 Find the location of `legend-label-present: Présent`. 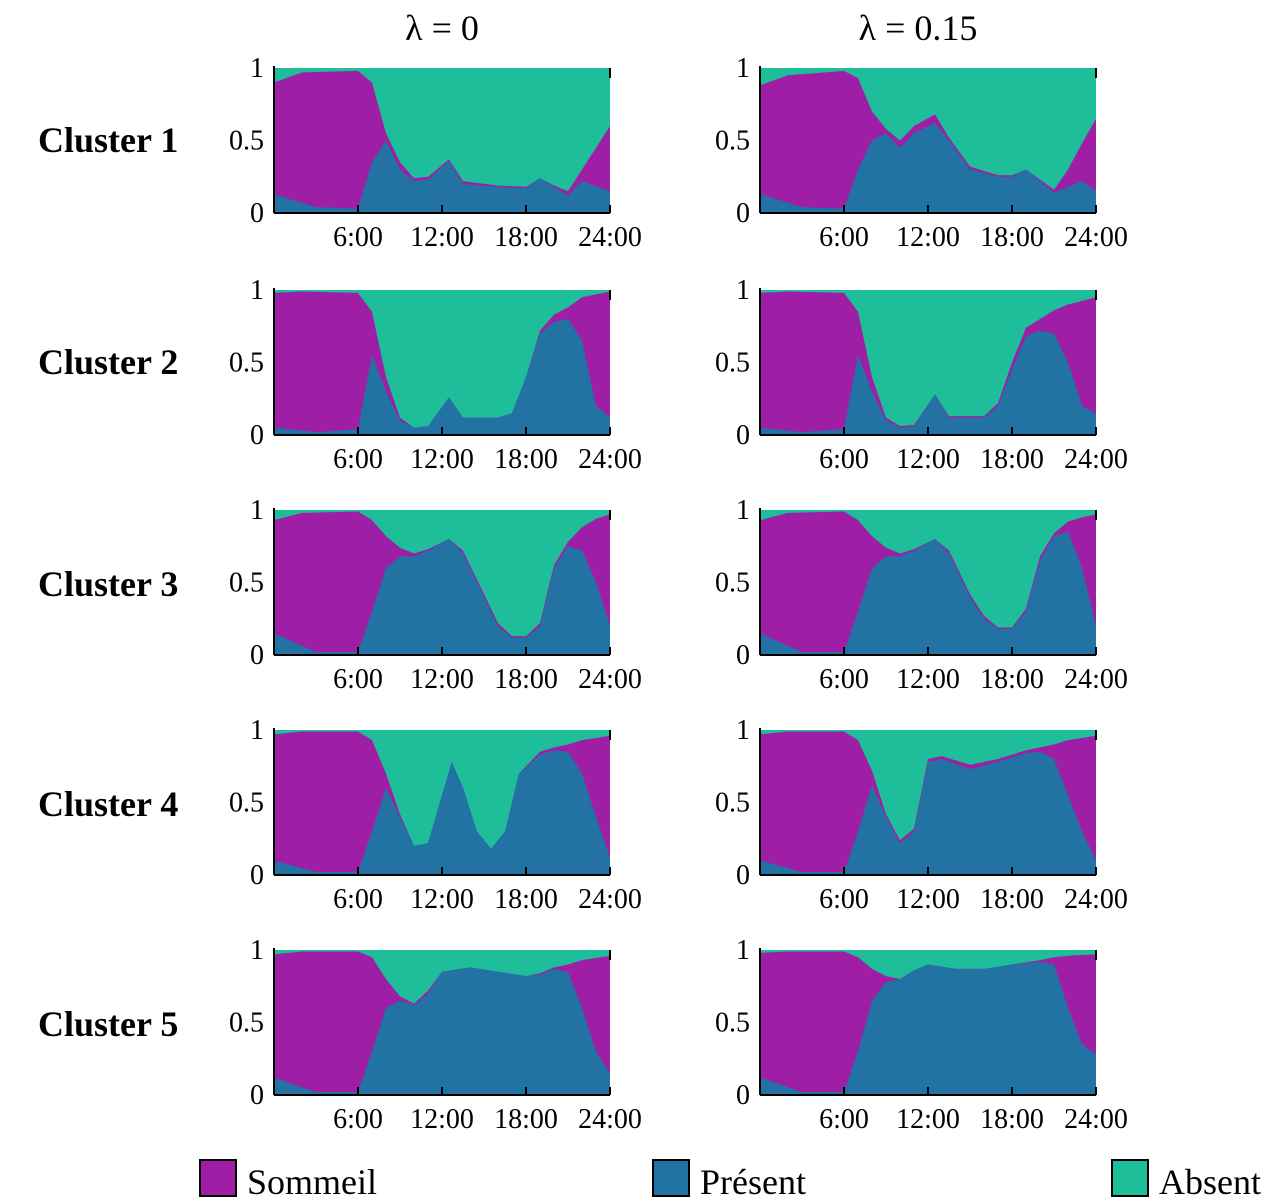

legend-label-present: Présent is located at coordinates (753, 1182).